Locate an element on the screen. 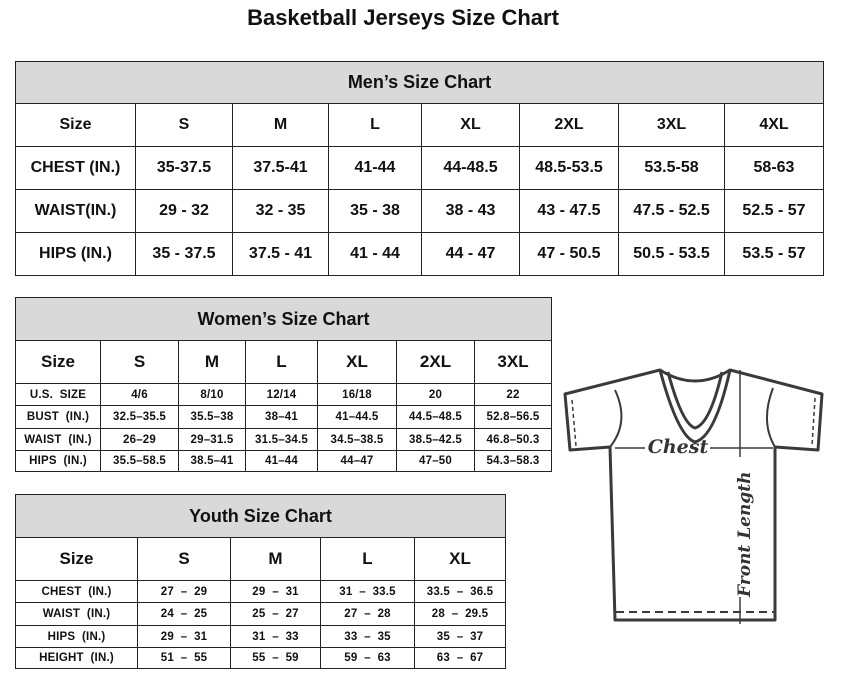  table-row: HIPS (IN.) 29 – 31 31 – 33 33 – 35 35 – 37 is located at coordinates (261, 636).